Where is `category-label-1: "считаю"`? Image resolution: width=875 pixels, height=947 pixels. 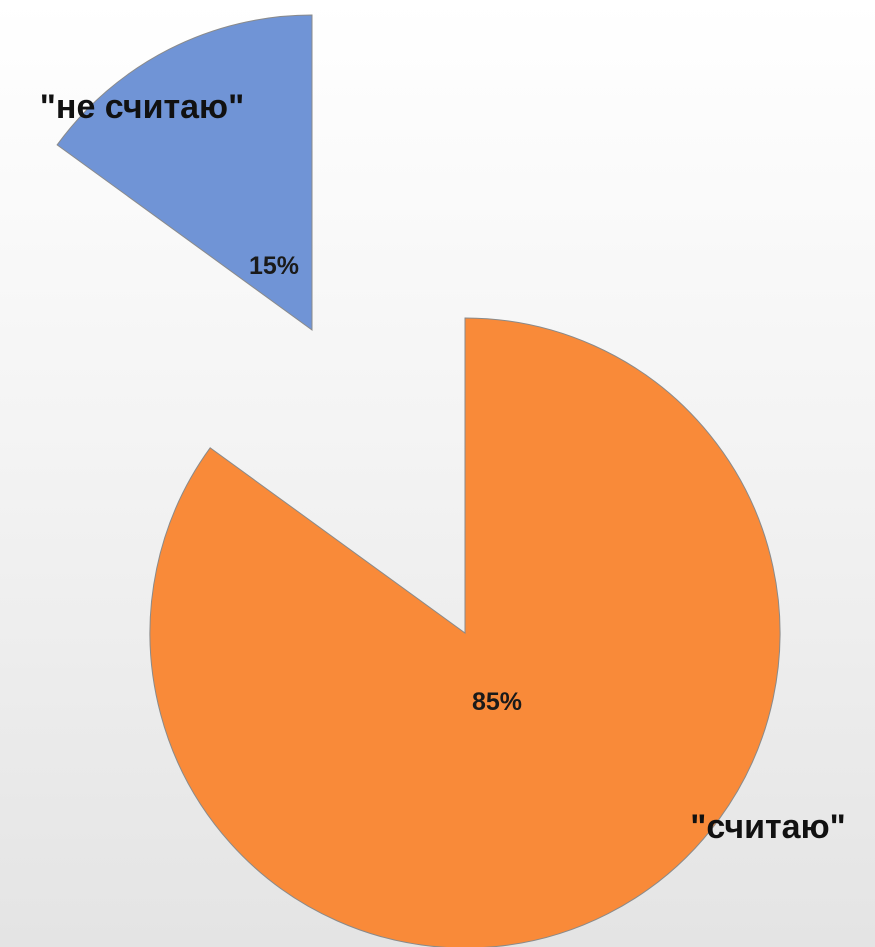 category-label-1: "считаю" is located at coordinates (768, 827).